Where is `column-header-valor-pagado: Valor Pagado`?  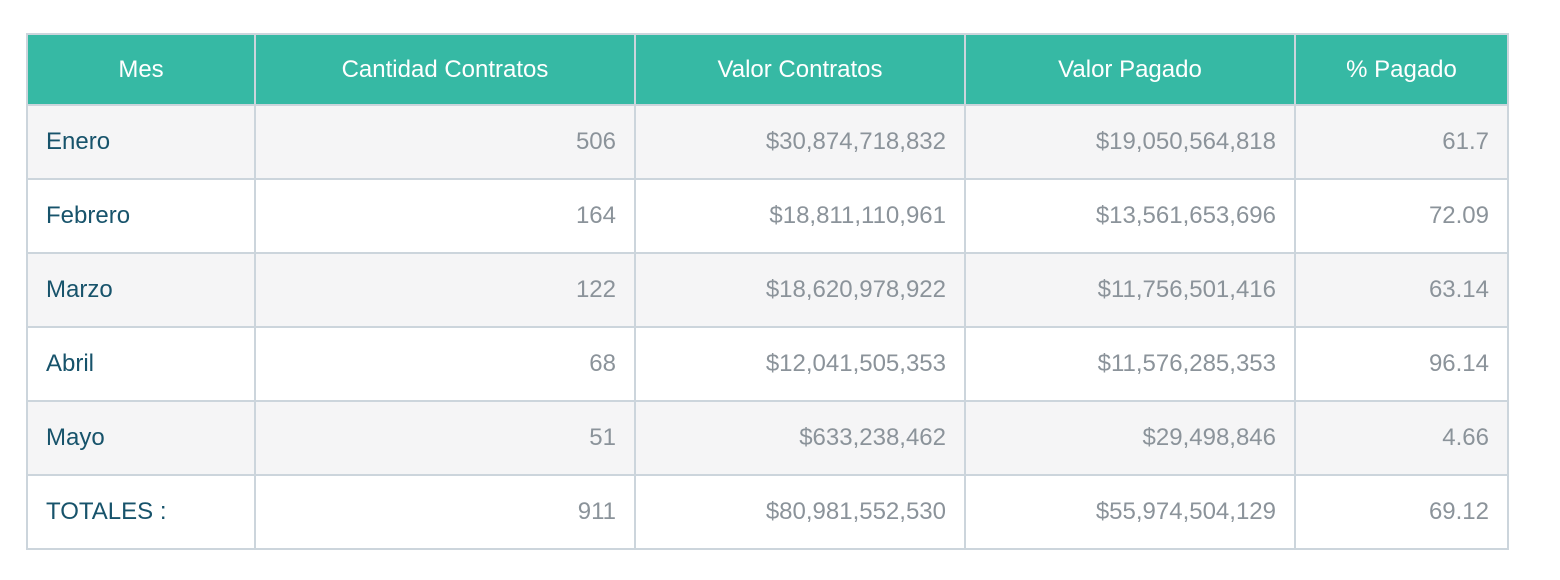
column-header-valor-pagado: Valor Pagado is located at coordinates (1130, 69).